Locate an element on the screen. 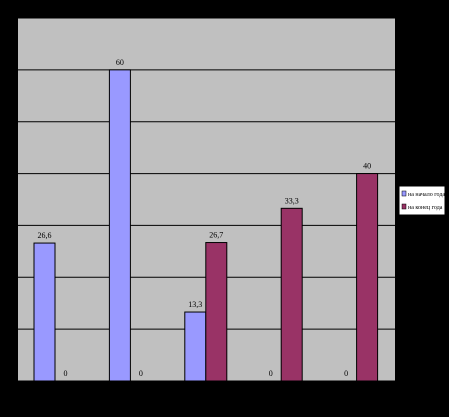  data-label-series-2-cat-5: 40 is located at coordinates (367, 166).